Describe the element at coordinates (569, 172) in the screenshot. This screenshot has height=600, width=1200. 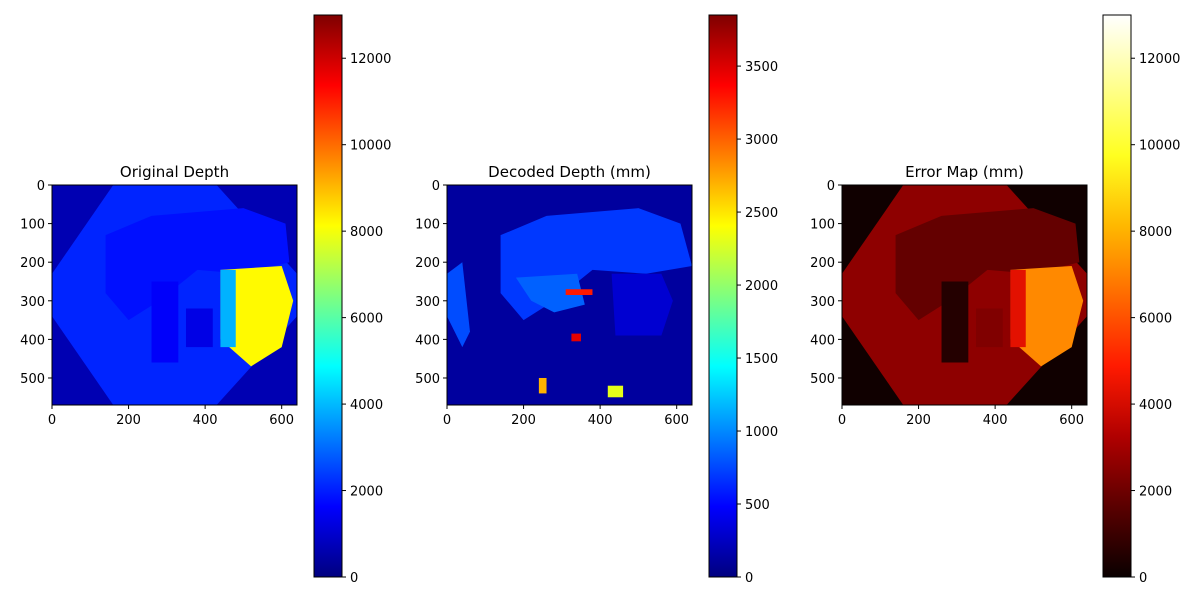
I see `panel-title: Decoded Depth (mm)` at that location.